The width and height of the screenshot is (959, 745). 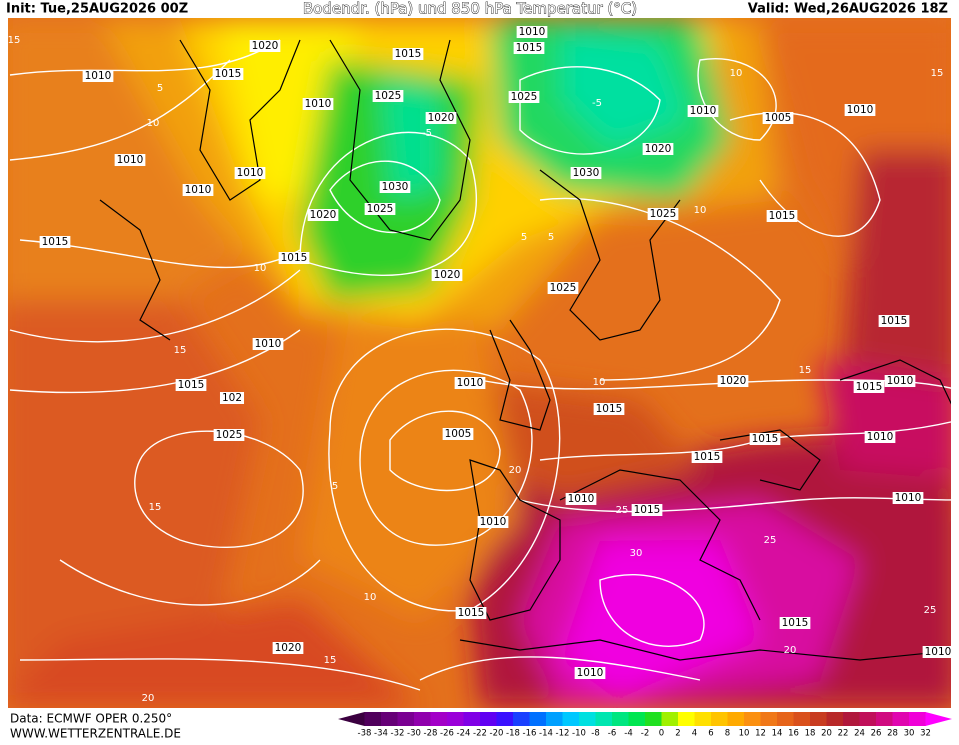 I want to click on colorbar-label: -4, so click(x=628, y=734).